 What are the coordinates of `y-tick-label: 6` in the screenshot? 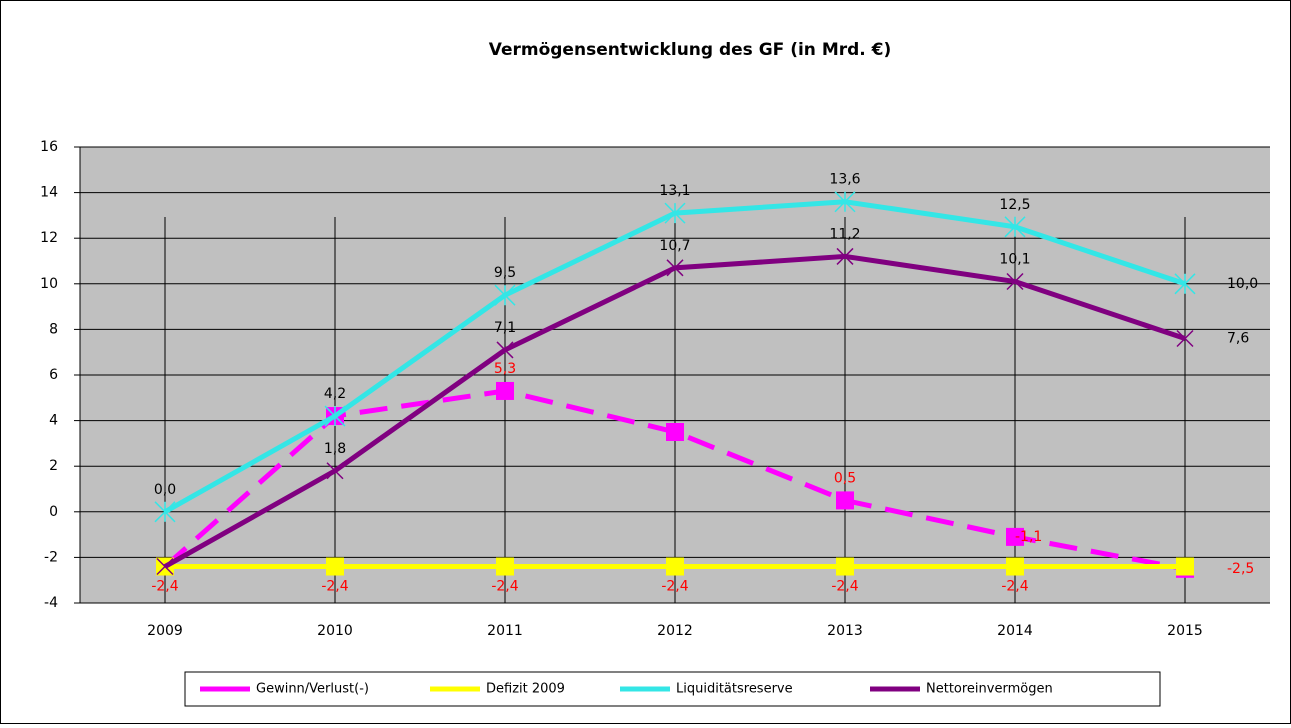 It's located at (53, 375).